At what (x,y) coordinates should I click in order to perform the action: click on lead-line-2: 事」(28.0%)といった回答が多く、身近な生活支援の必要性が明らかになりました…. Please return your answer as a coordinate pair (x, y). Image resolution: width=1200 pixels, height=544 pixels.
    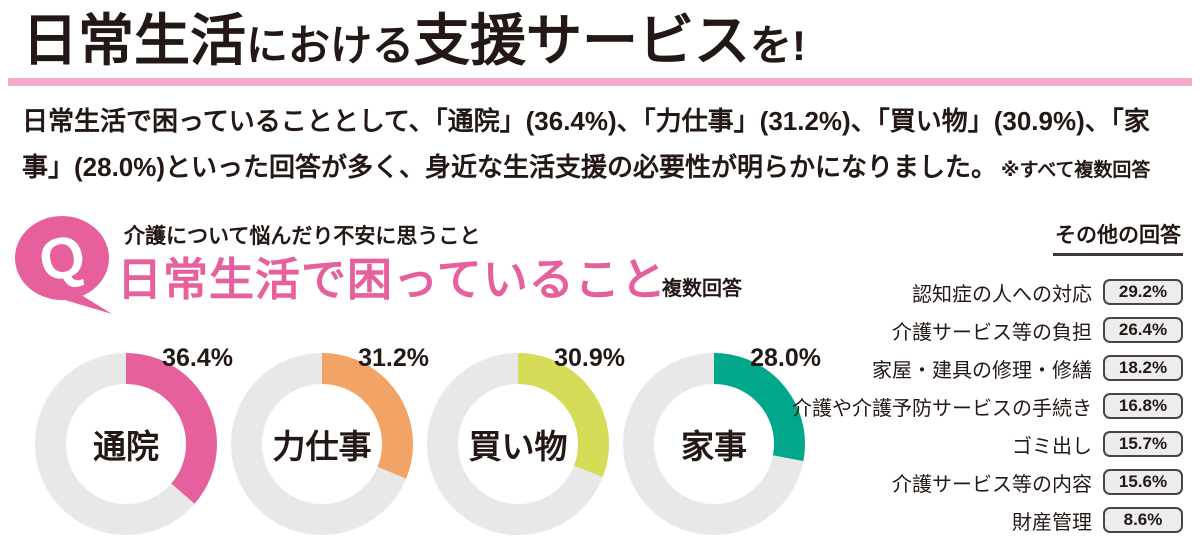
    Looking at the image, I should click on (607, 169).